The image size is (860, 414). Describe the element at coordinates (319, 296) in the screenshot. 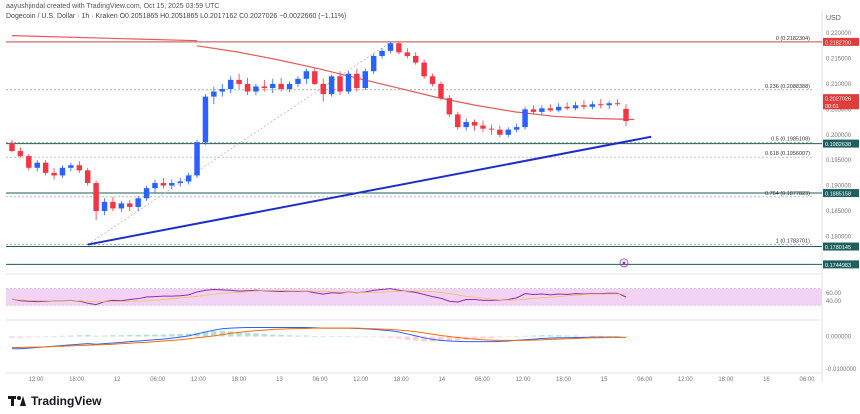

I see `rsi-ma-line` at that location.